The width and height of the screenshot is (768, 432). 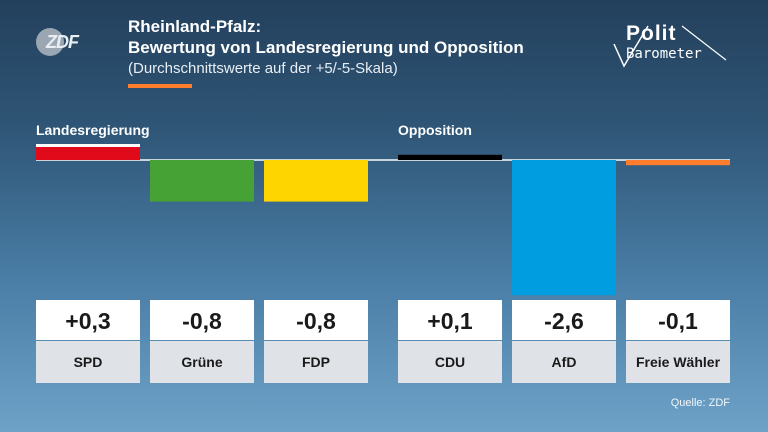 I want to click on group-marker-landesregierung, so click(x=88, y=151).